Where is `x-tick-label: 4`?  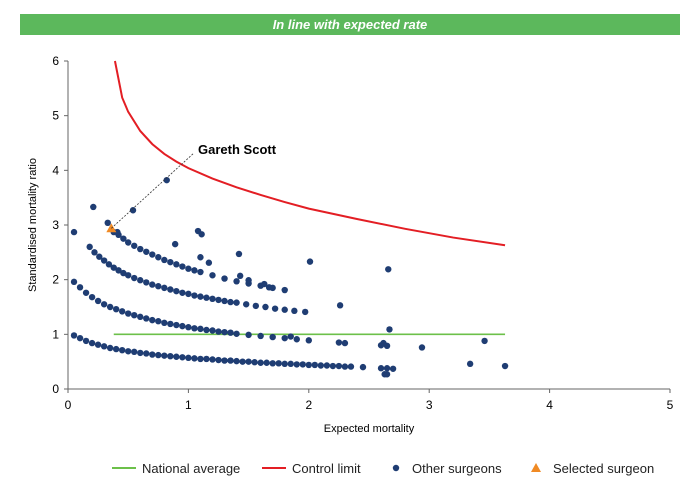 x-tick-label: 4 is located at coordinates (549, 405).